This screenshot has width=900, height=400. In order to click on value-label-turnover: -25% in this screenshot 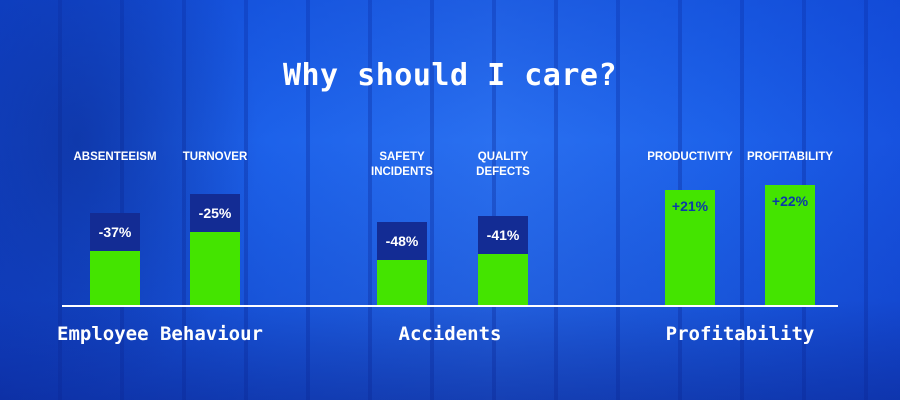, I will do `click(215, 213)`.